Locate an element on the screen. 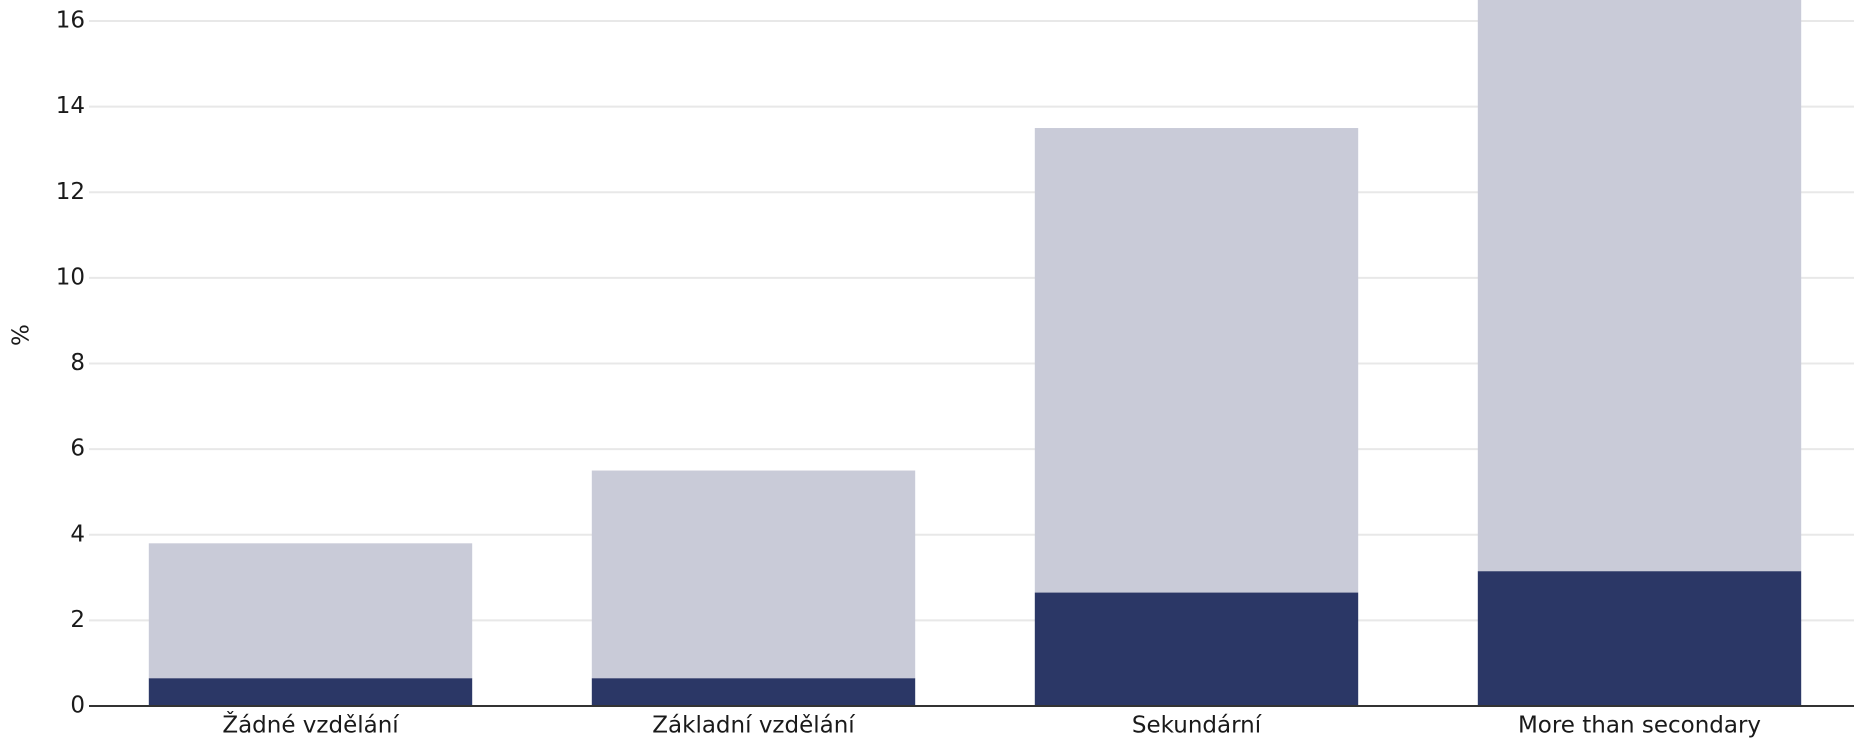 This screenshot has height=739, width=1854. x-tick-label: More than secondary is located at coordinates (1639, 726).